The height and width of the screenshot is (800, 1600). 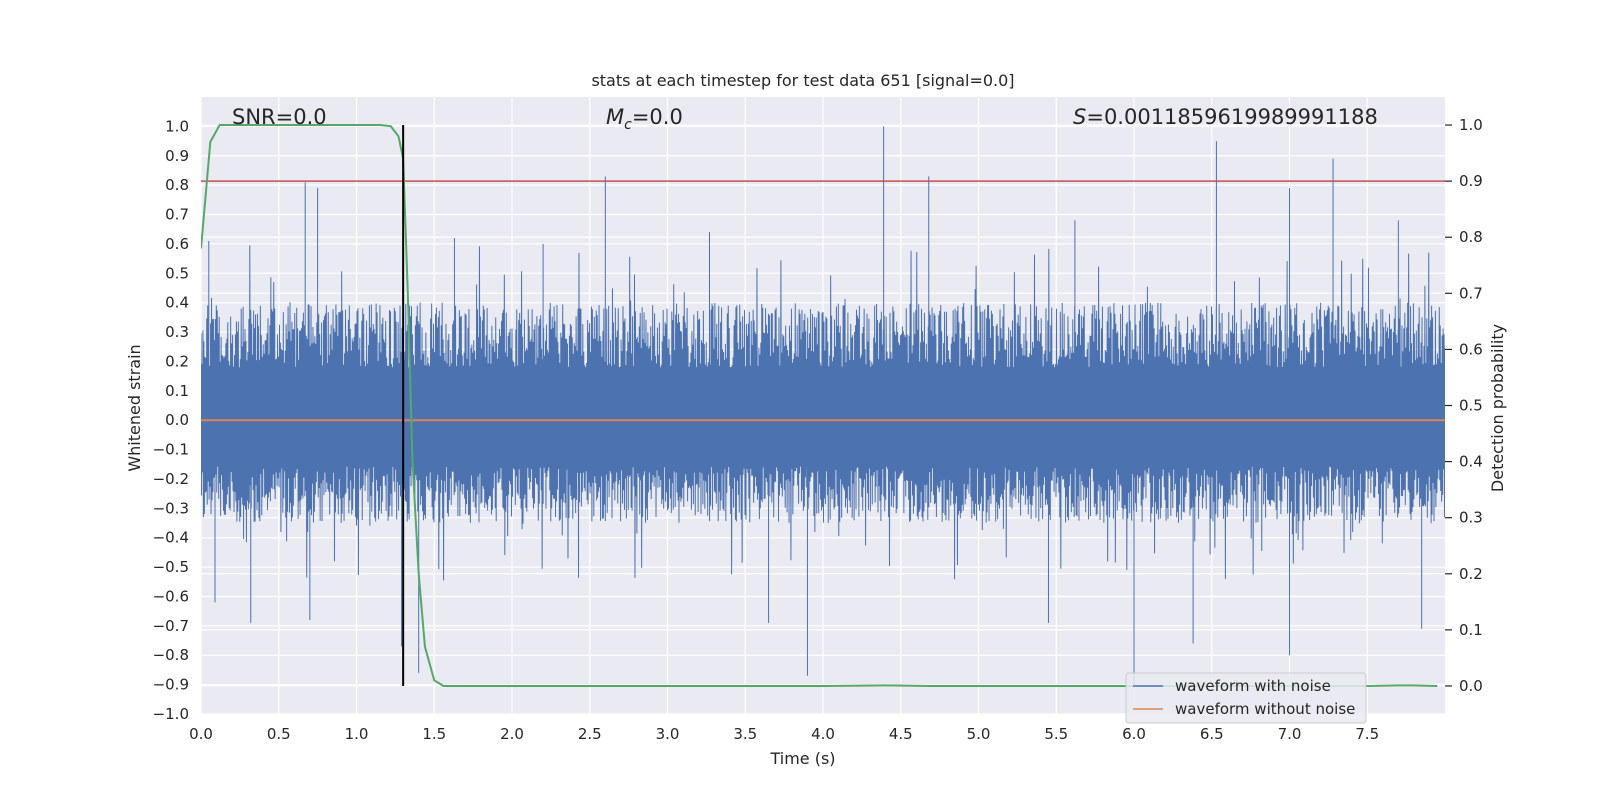 I want to click on x-tick-label: 1.5, so click(x=434, y=734).